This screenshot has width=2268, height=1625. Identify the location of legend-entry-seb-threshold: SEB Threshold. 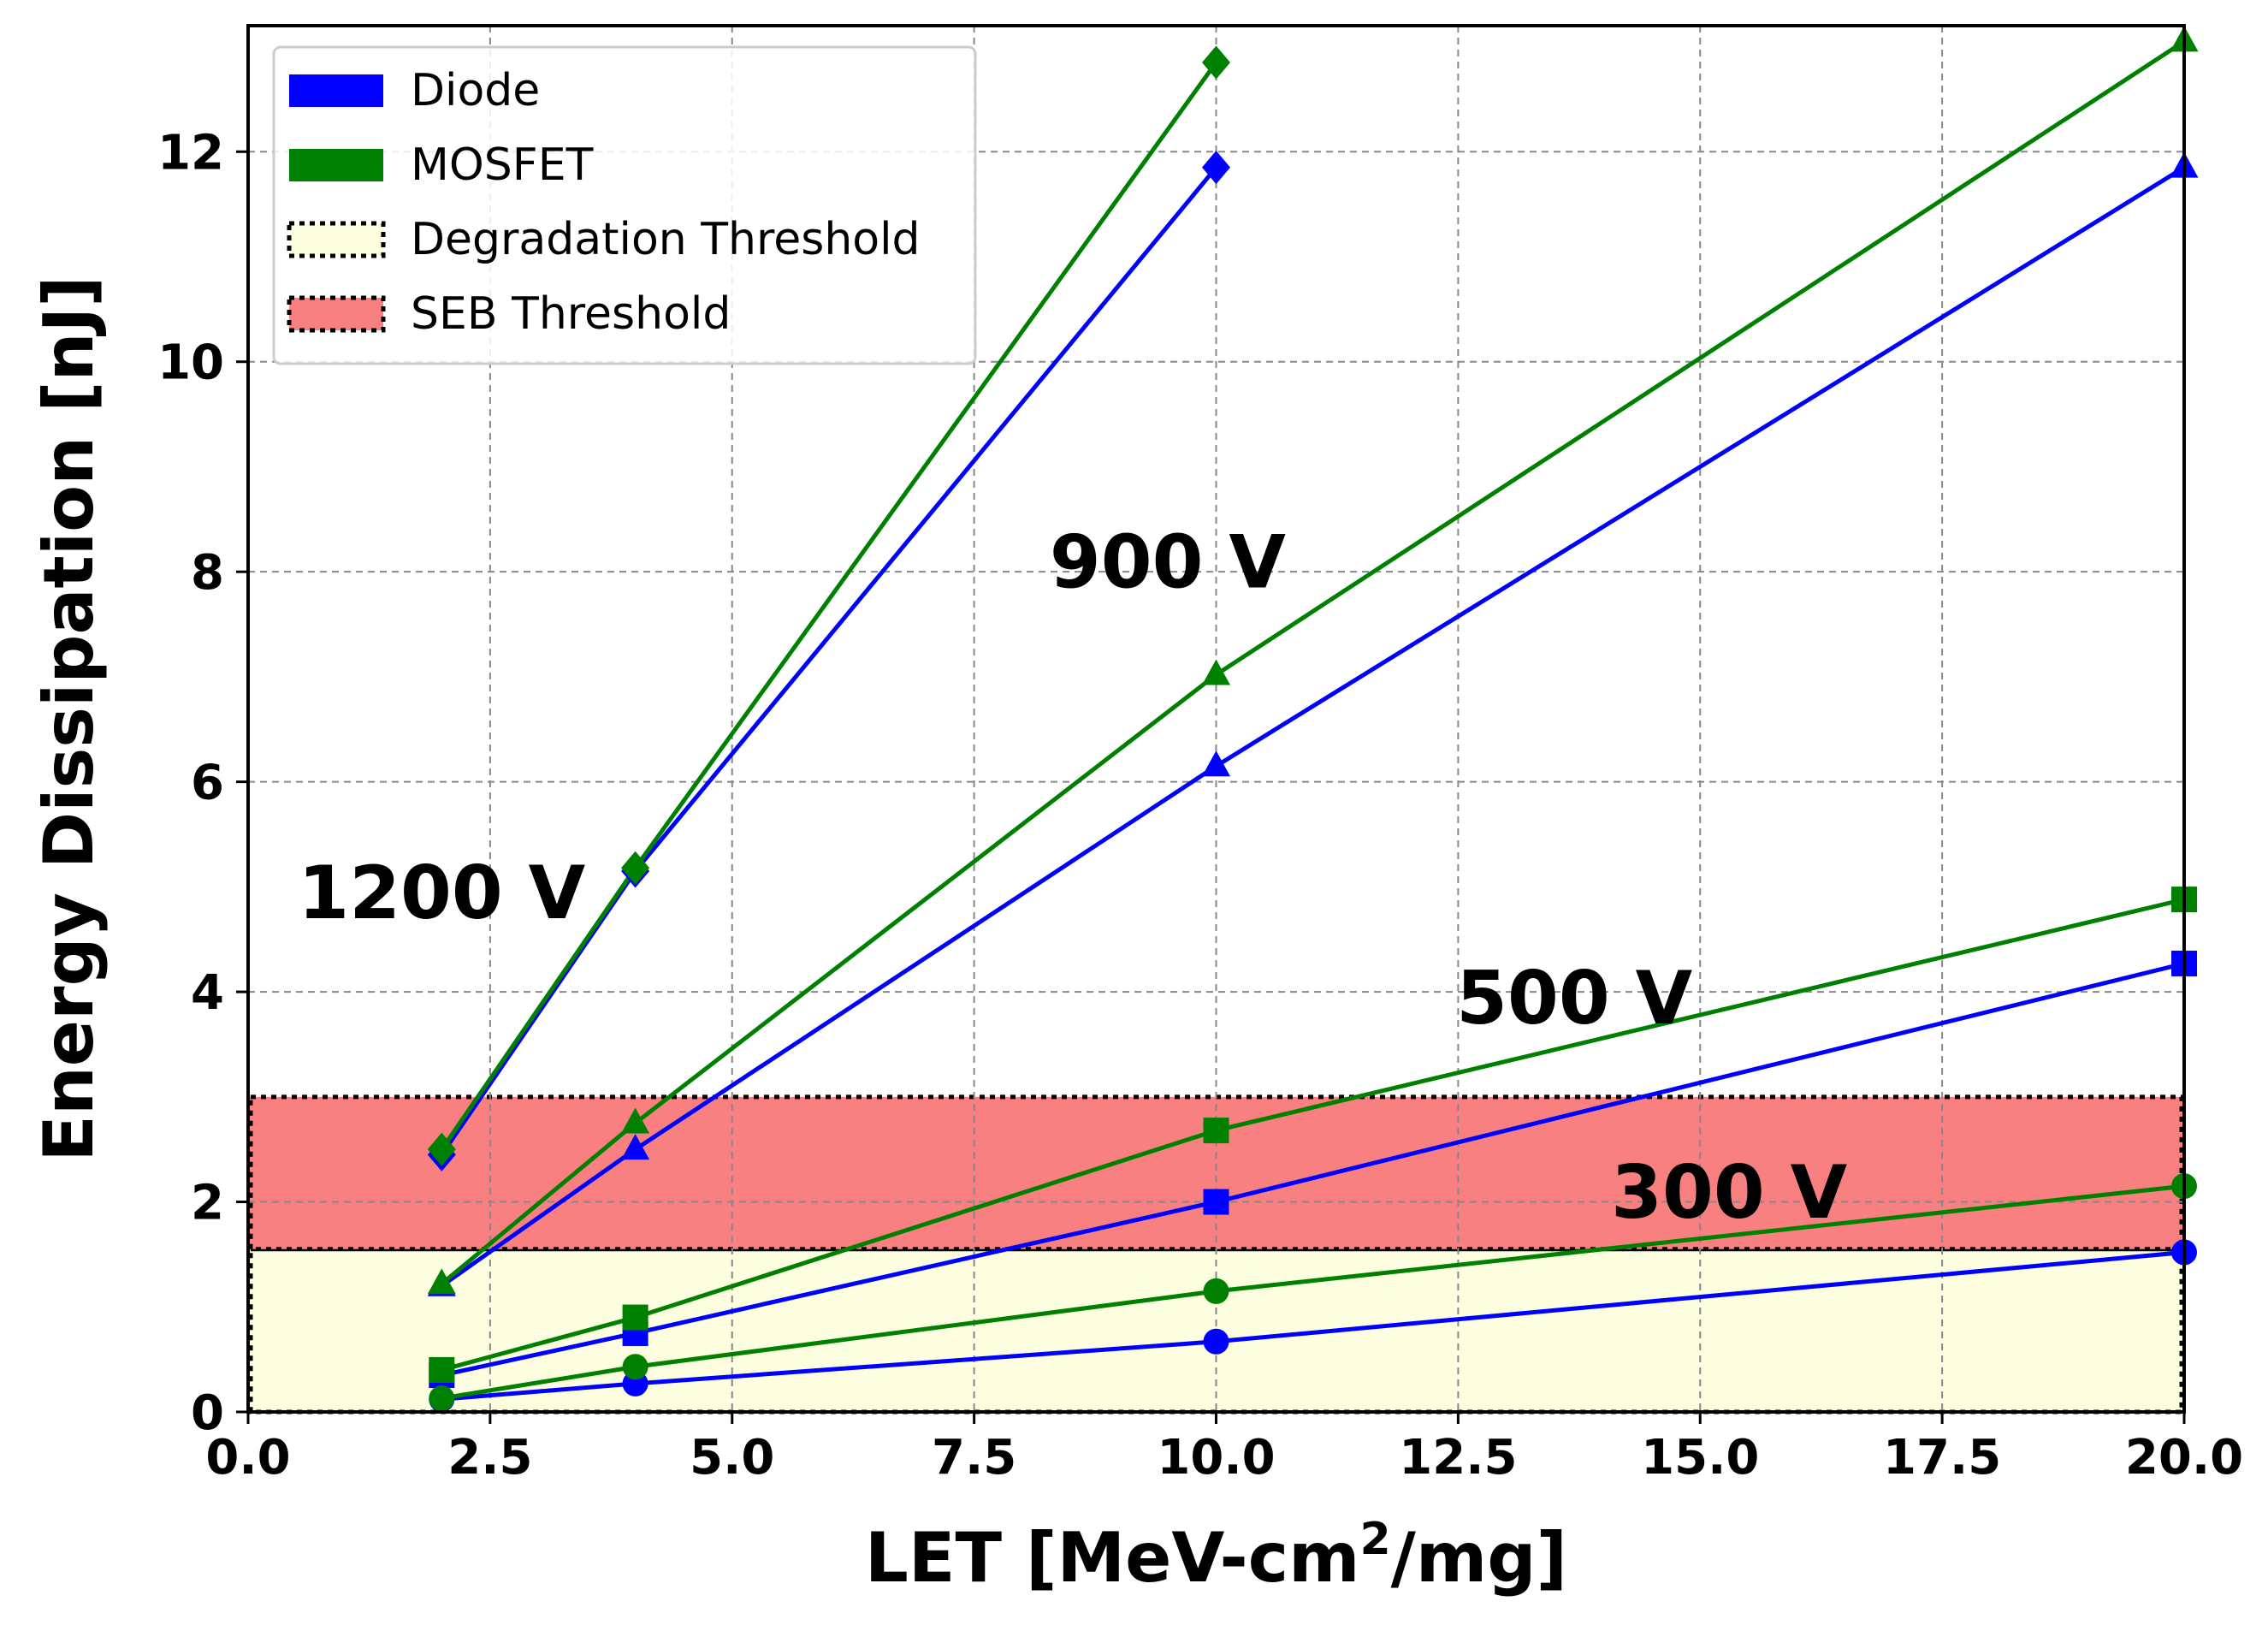
(509, 314).